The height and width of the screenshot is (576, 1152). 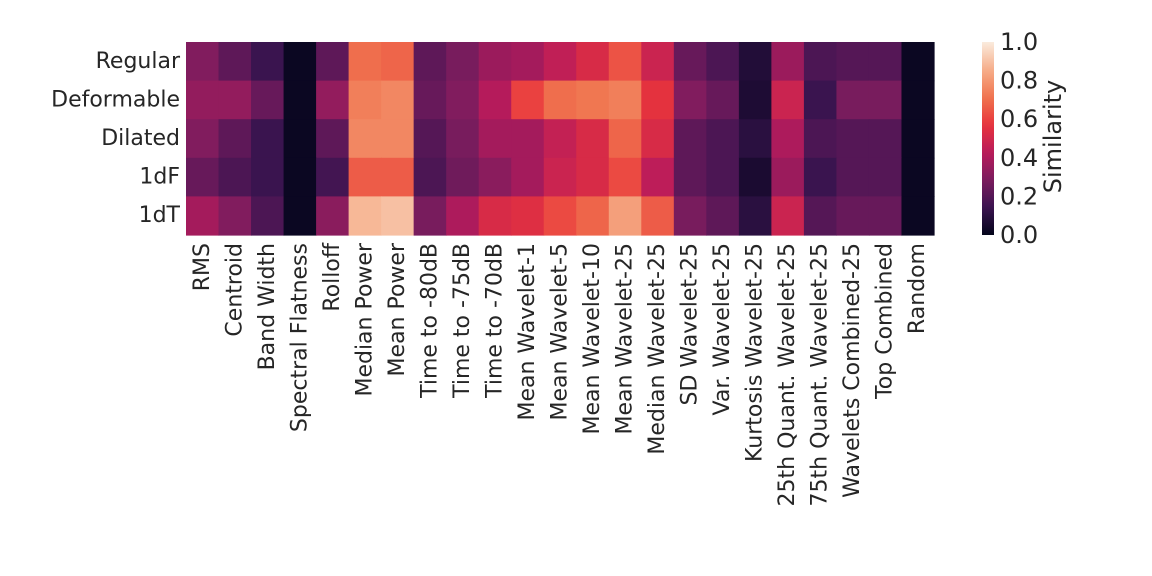 What do you see at coordinates (657, 349) in the screenshot?
I see `column-tick-label: Median Wavelet-25` at bounding box center [657, 349].